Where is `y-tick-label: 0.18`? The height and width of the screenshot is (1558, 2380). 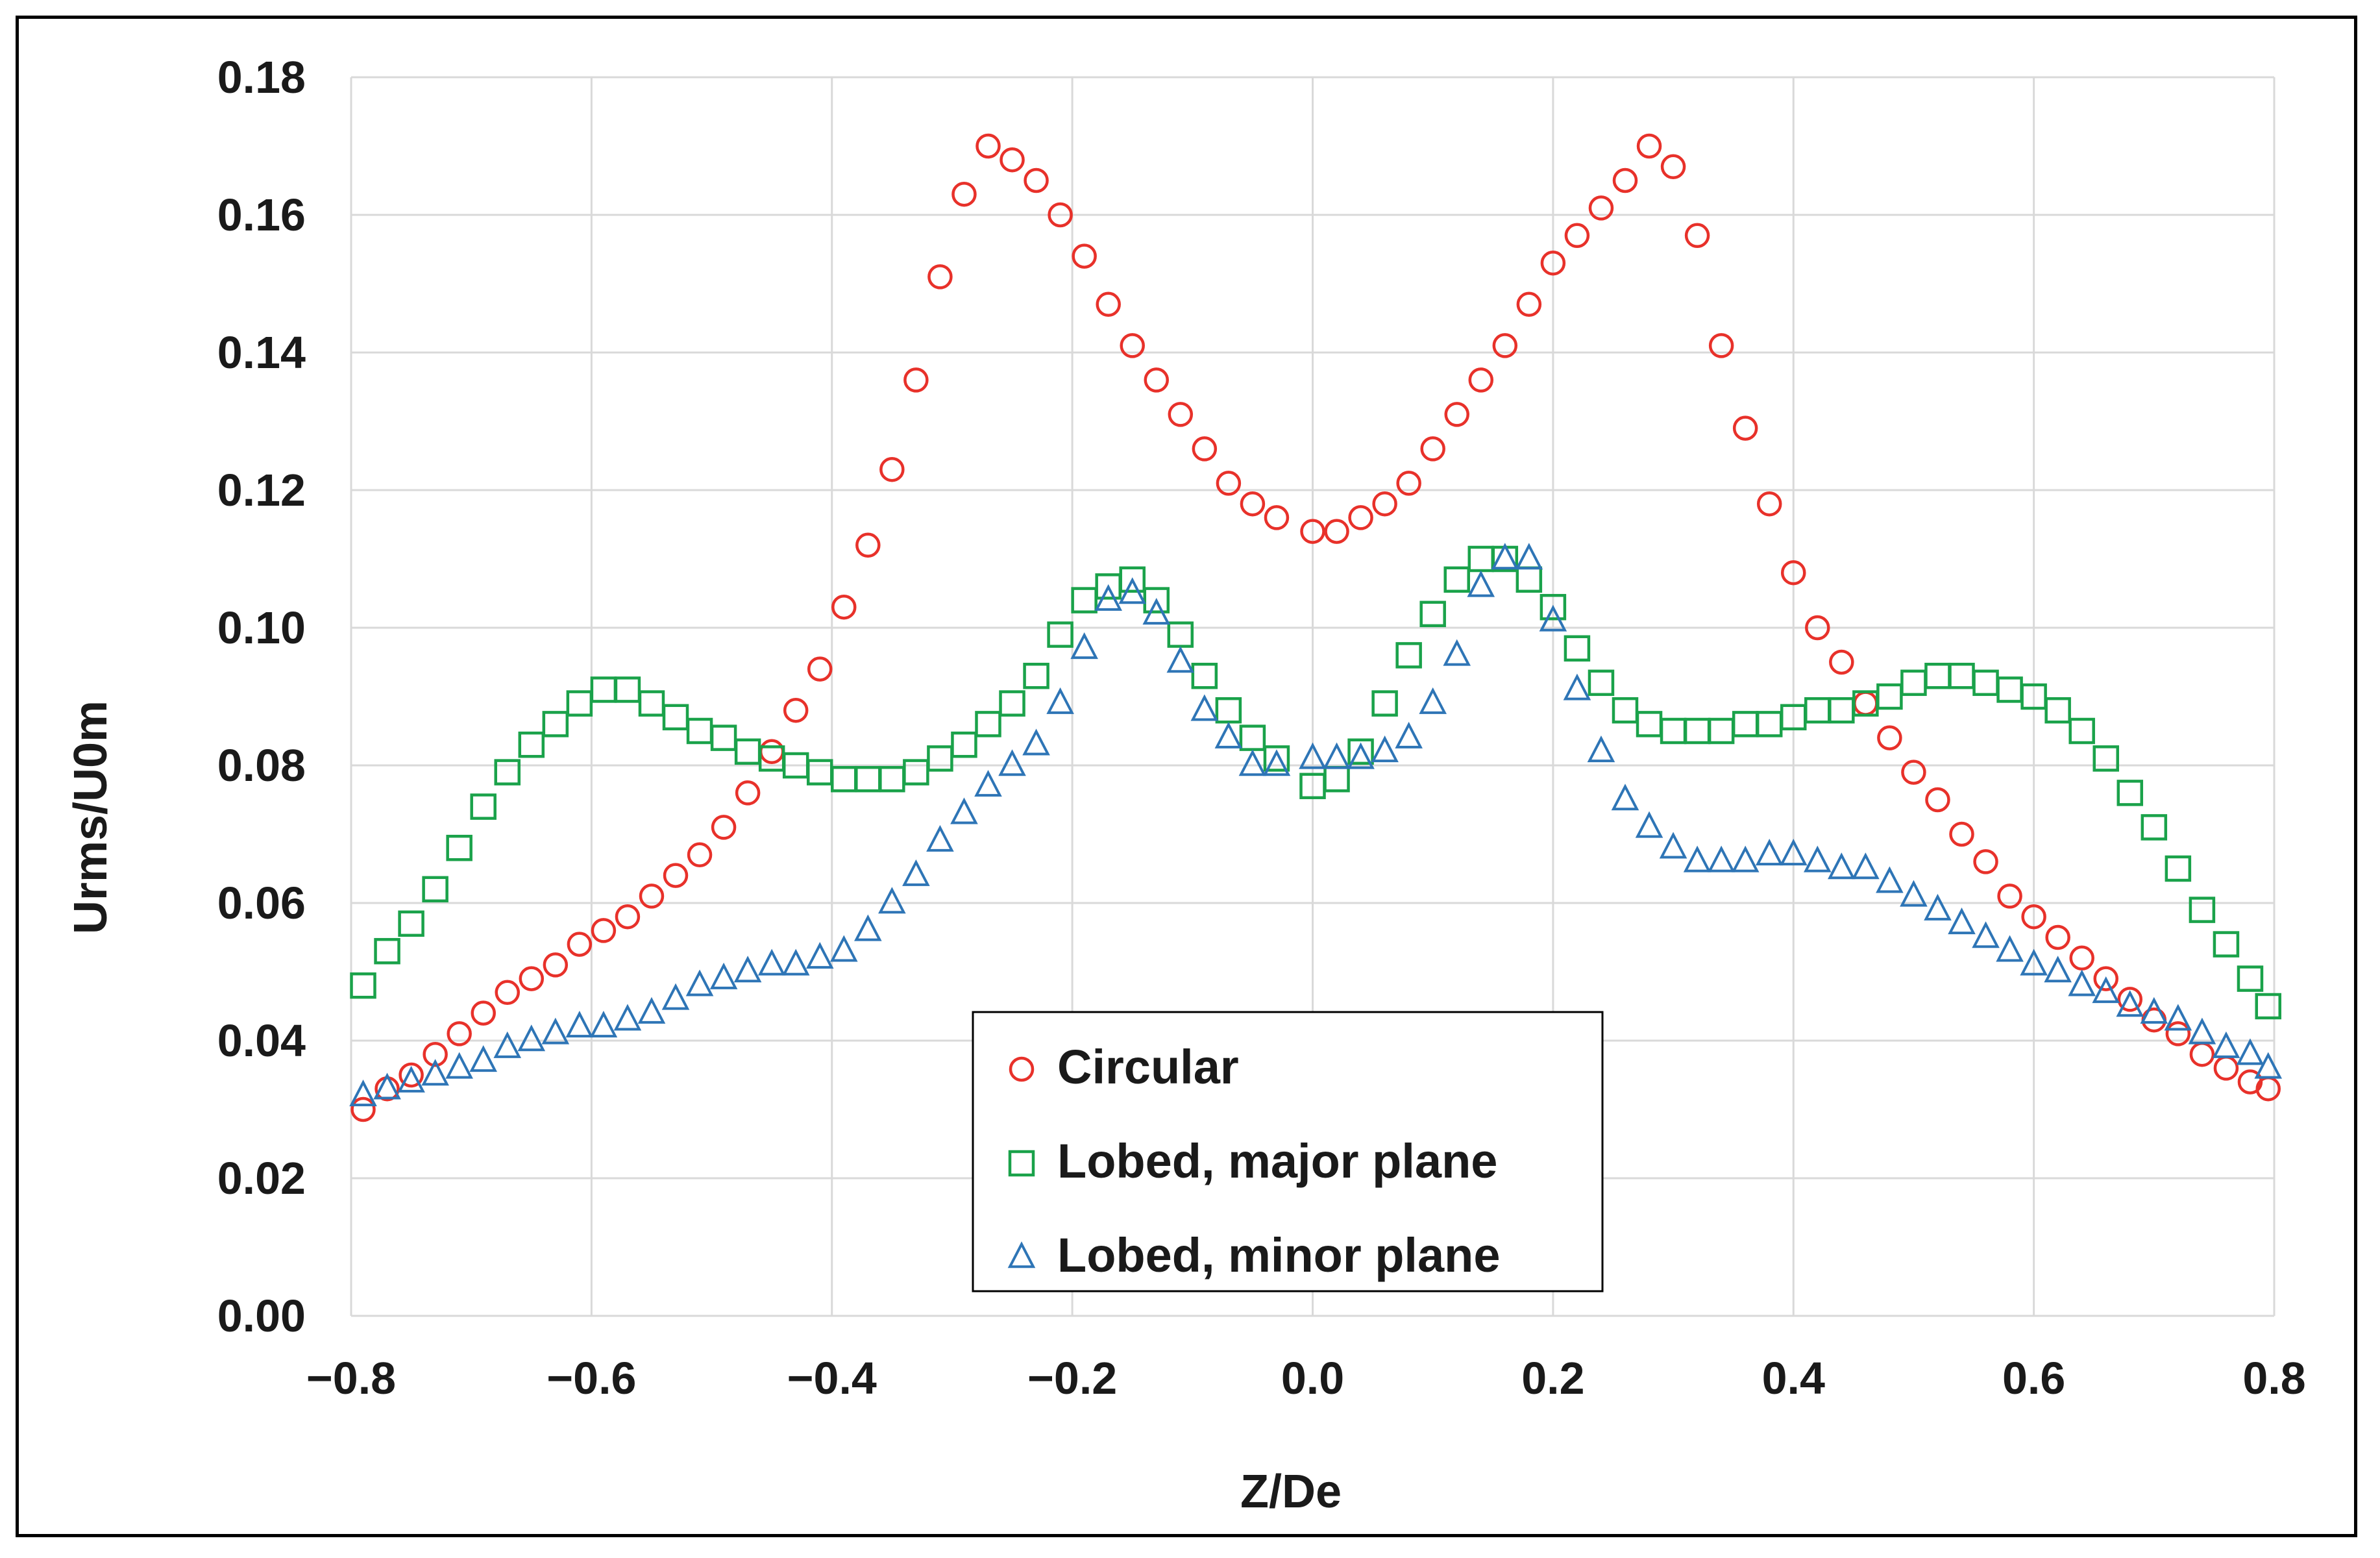
y-tick-label: 0.18 is located at coordinates (261, 77).